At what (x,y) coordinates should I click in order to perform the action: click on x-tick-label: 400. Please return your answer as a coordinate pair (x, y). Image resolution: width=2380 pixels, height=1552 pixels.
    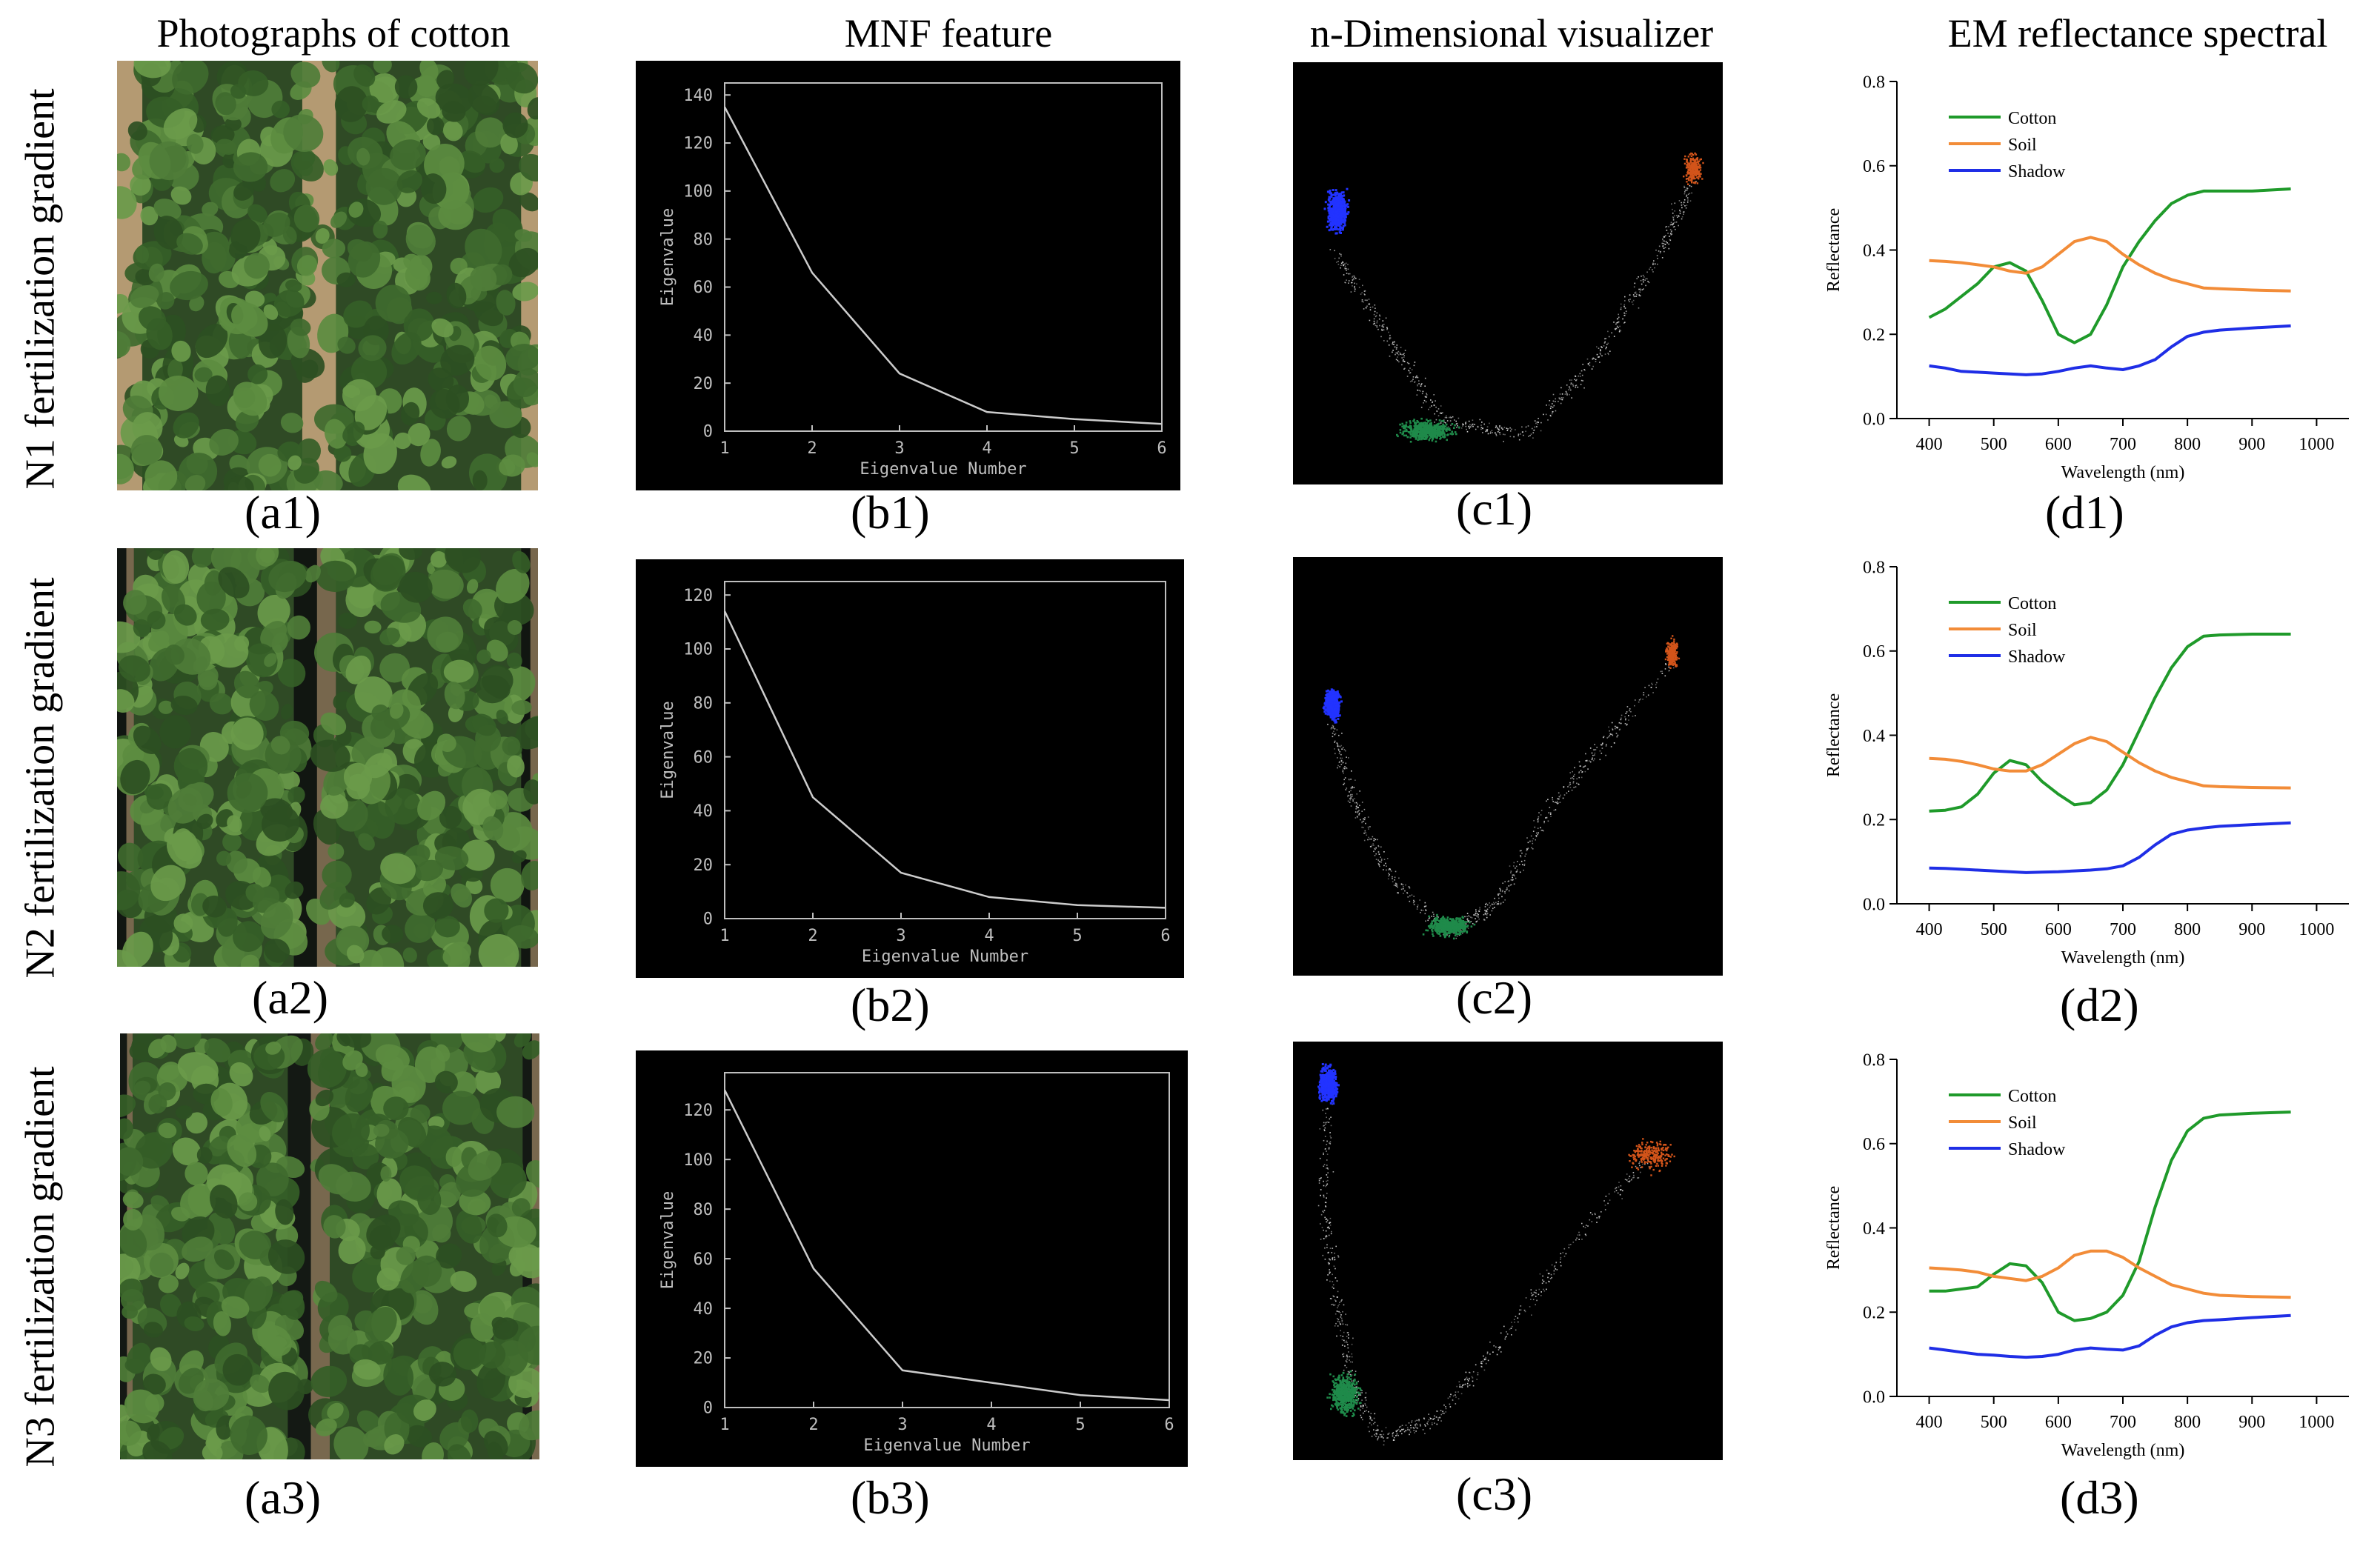
    Looking at the image, I should click on (1929, 1423).